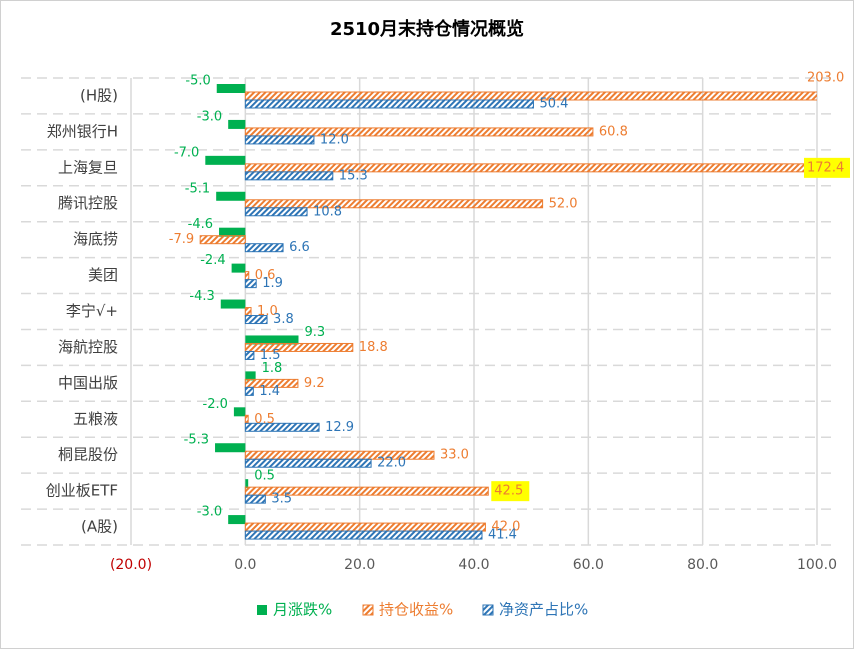 This screenshot has width=854, height=649. I want to click on data-label: 42.0, so click(505, 527).